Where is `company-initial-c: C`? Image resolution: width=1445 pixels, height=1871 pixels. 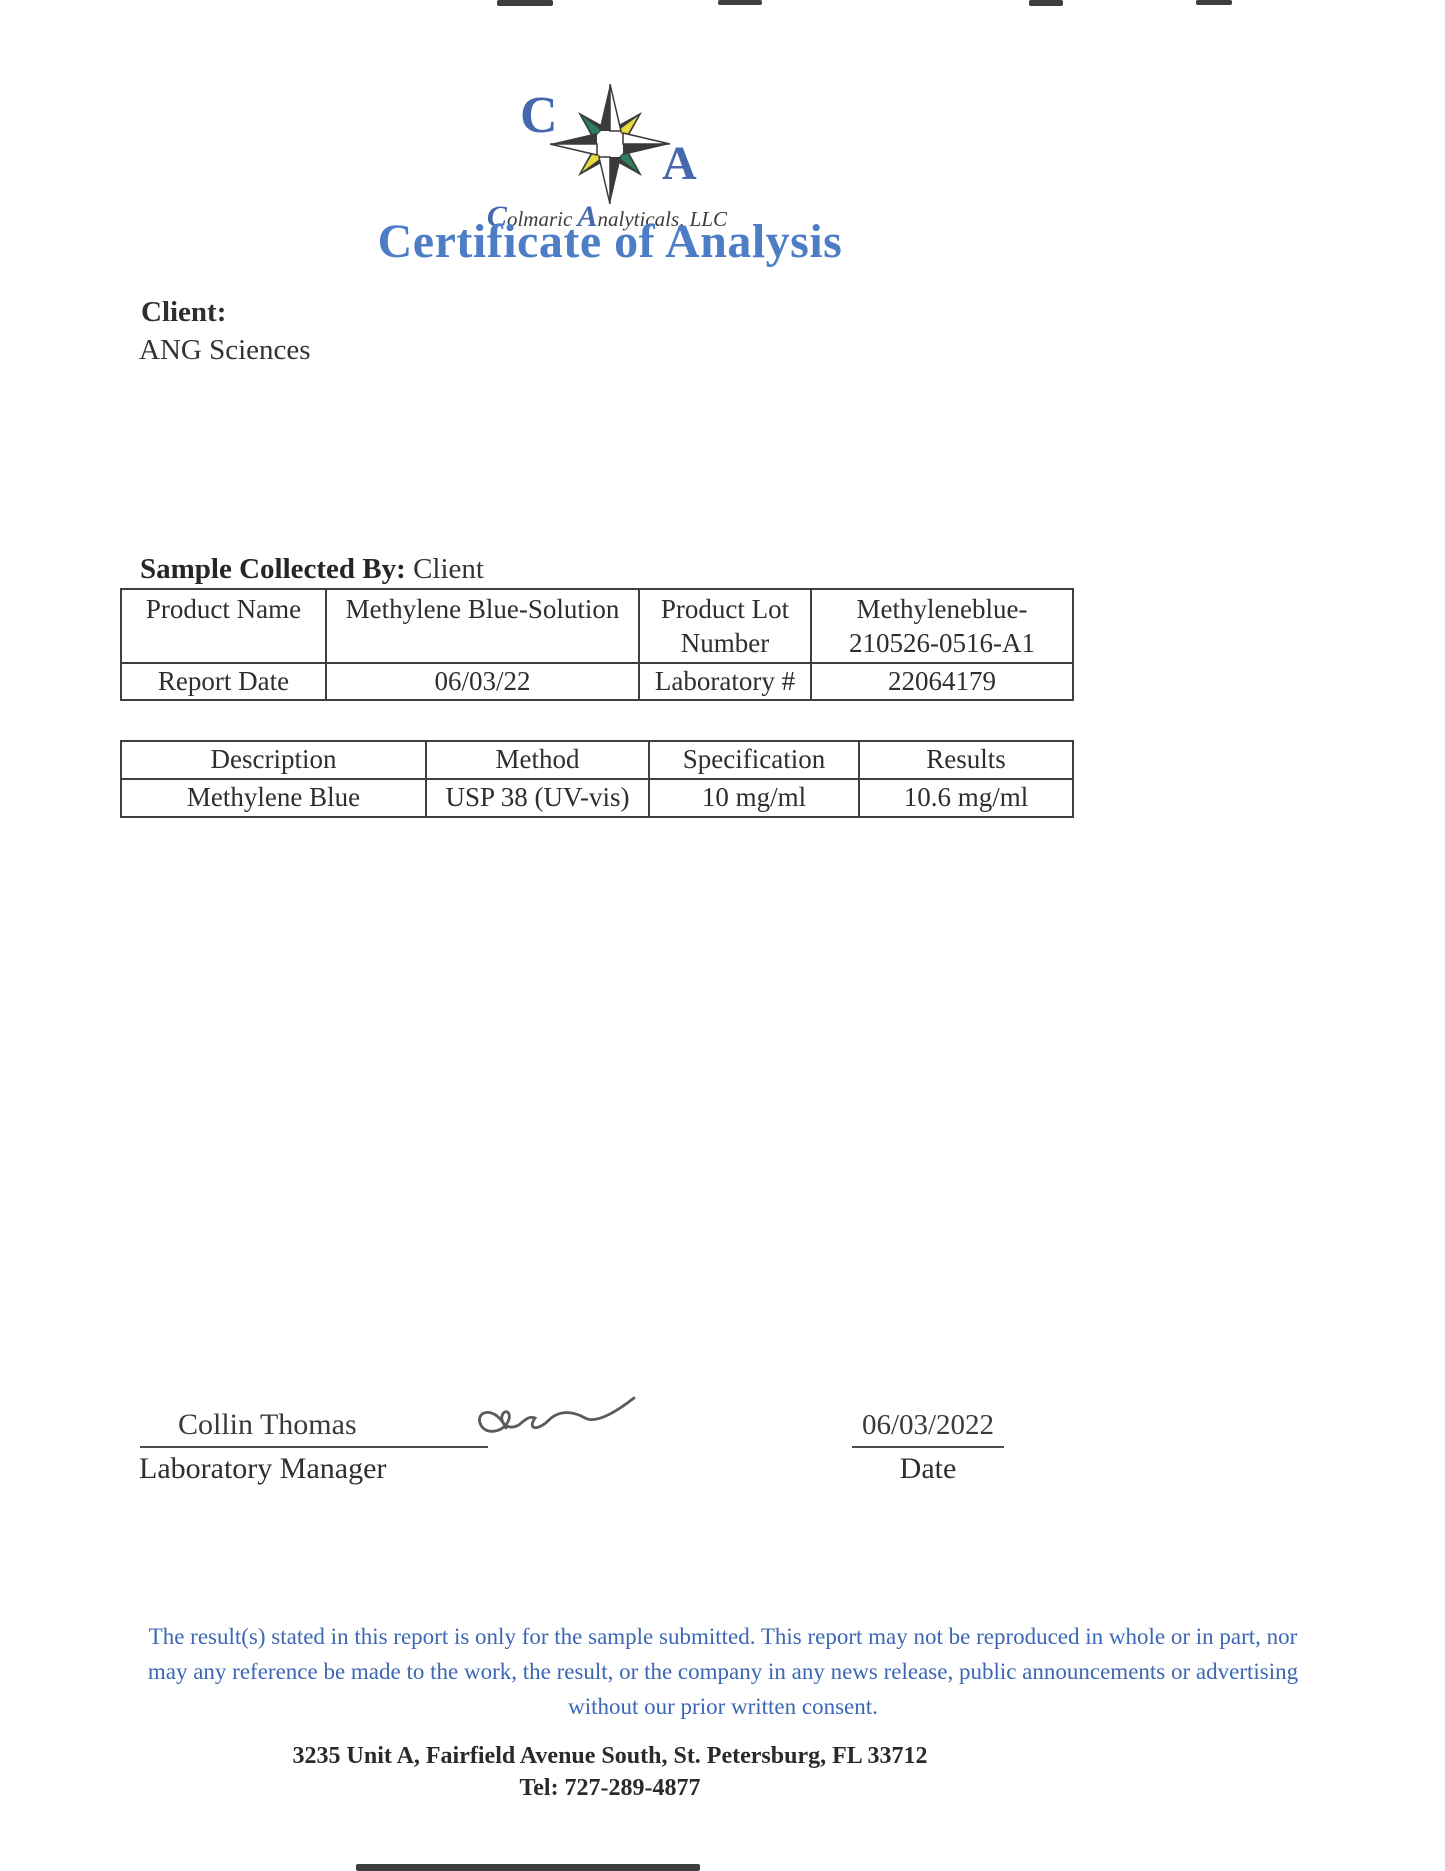 company-initial-c: C is located at coordinates (496, 216).